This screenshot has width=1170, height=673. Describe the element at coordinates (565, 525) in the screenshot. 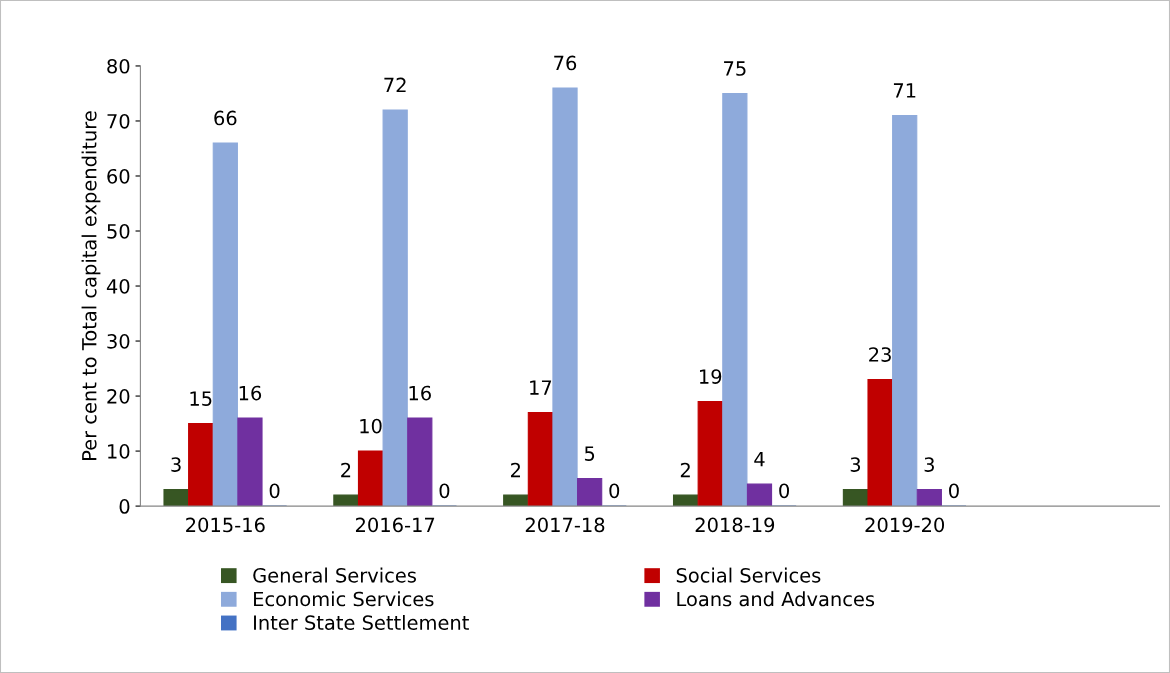

I see `x-tick-label: 2017-18` at that location.